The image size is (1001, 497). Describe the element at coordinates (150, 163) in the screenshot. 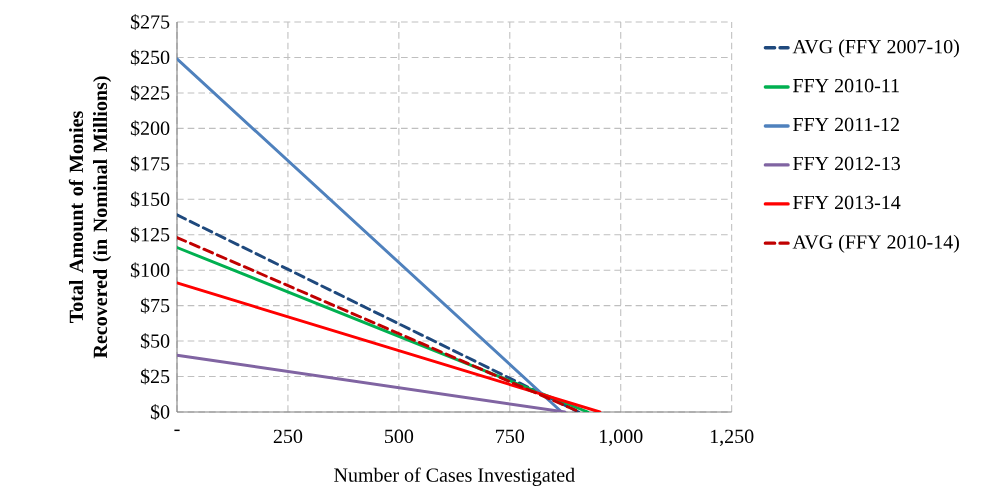

I see `y-tick-label: $175` at that location.